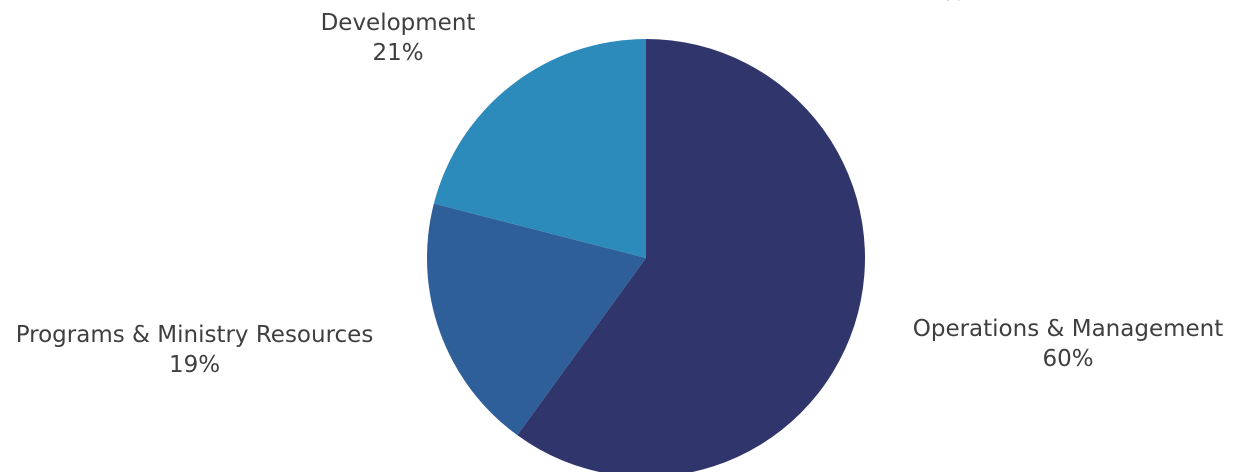 This screenshot has height=472, width=1238. Describe the element at coordinates (536, 319) in the screenshot. I see `slice-programs-ministry-resources` at that location.